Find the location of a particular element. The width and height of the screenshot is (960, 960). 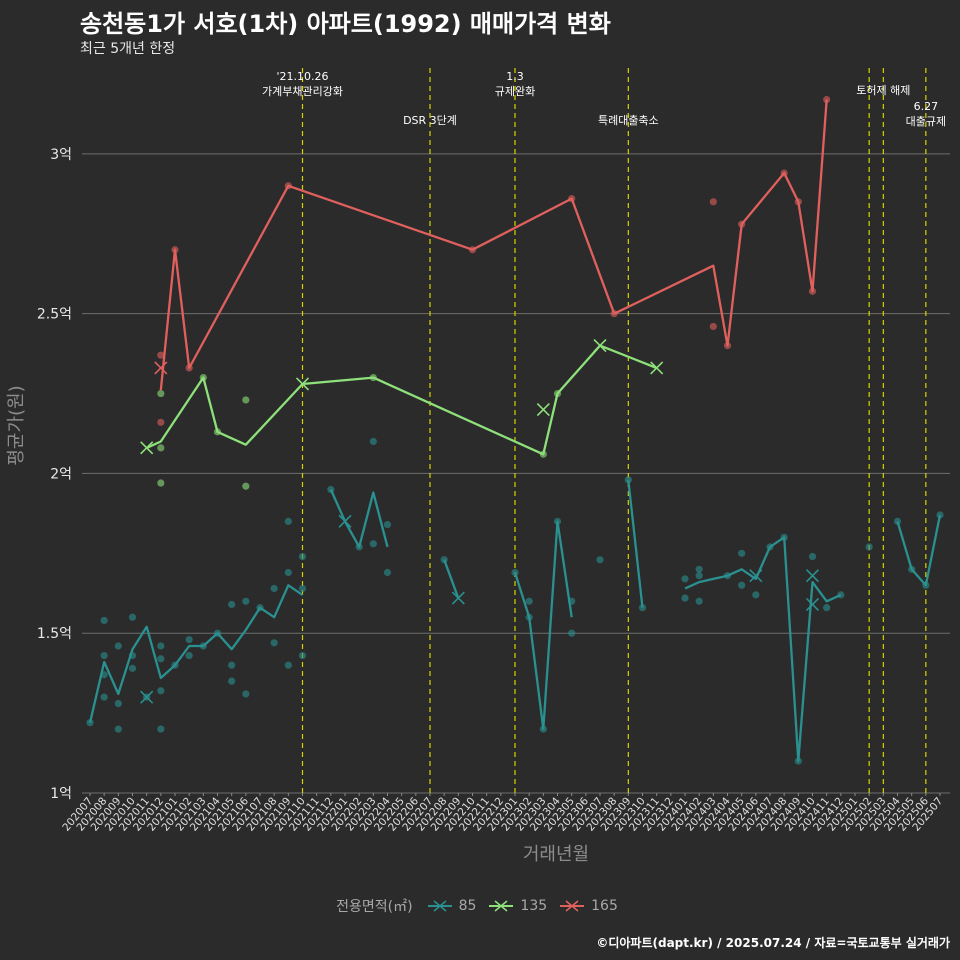

legend-swatch-85-icon is located at coordinates (439, 906).